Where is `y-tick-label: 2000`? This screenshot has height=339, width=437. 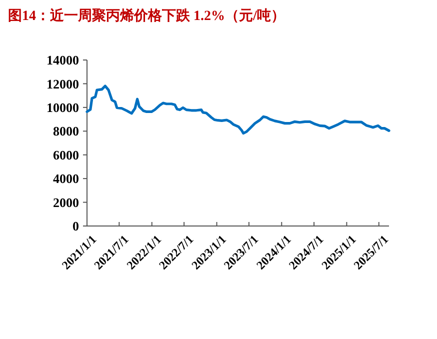 y-tick-label: 2000 is located at coordinates (66, 202).